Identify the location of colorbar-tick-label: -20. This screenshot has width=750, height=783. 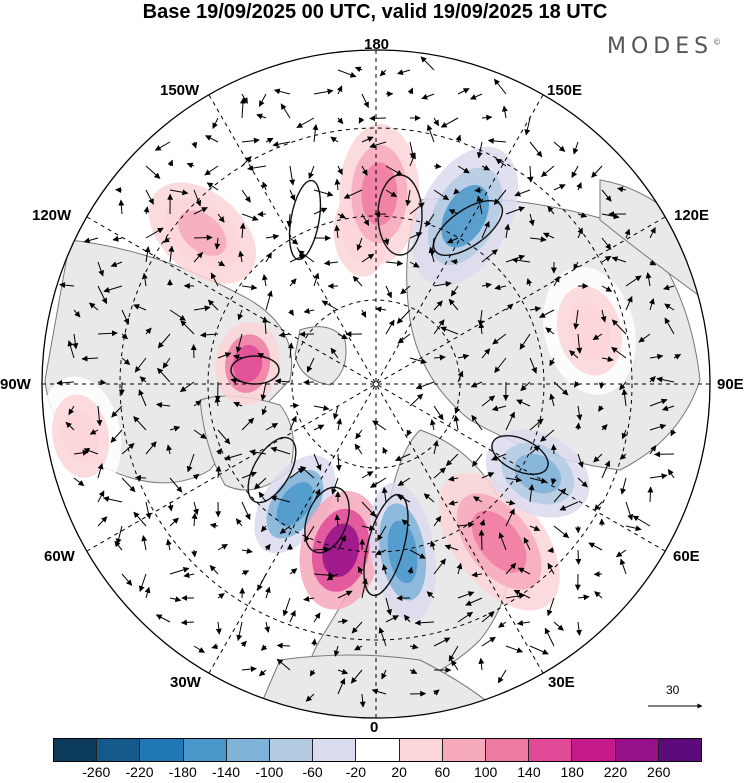
(355, 772).